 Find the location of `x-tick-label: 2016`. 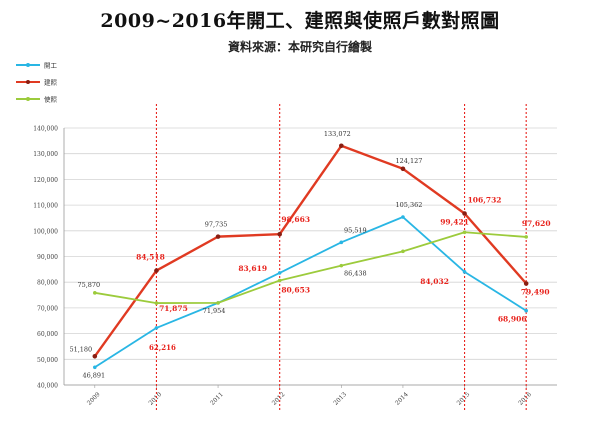

x-tick-label: 2016 is located at coordinates (525, 399).